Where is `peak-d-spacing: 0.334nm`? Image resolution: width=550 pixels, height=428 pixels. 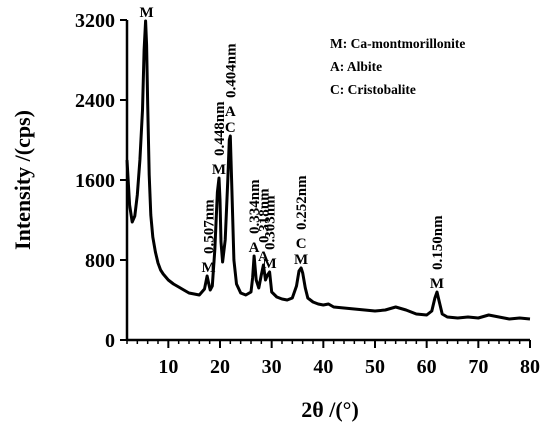
peak-d-spacing: 0.334nm is located at coordinates (255, 206).